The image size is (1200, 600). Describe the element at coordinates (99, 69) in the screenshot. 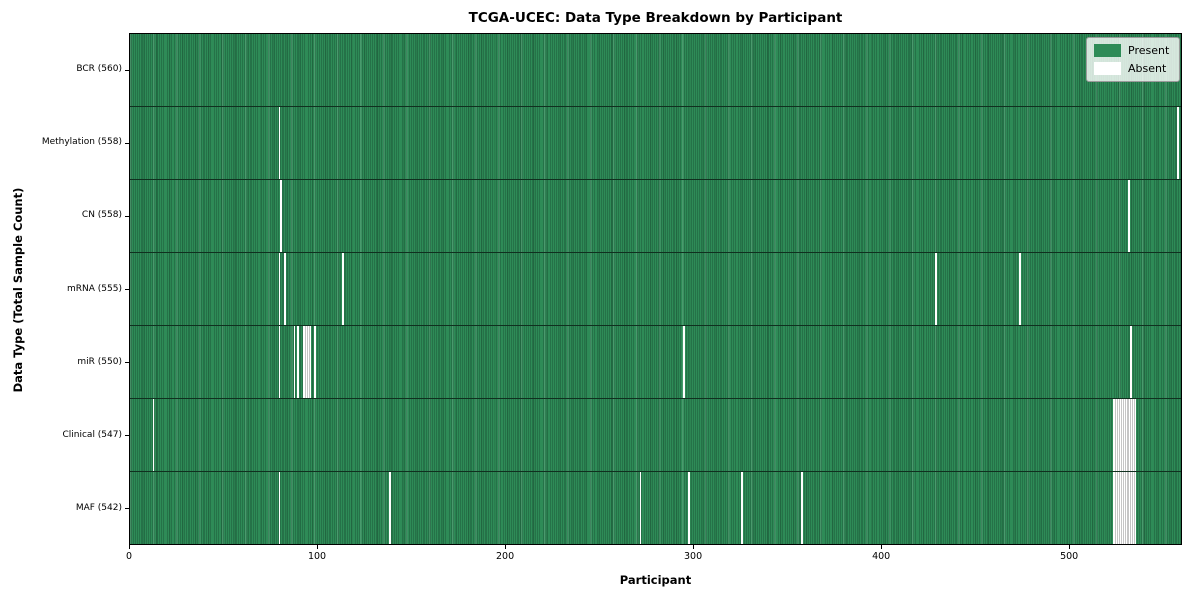

I see `y-tick-label-bcr: BCR (560)` at that location.